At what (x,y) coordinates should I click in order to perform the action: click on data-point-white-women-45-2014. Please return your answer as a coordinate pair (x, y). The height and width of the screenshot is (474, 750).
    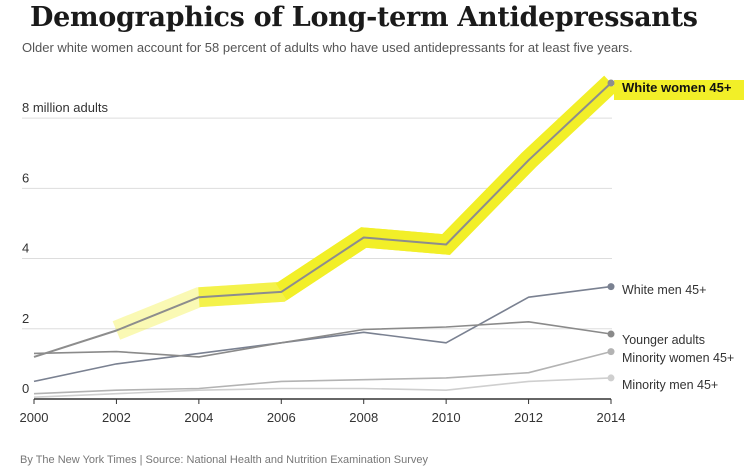
    Looking at the image, I should click on (611, 83).